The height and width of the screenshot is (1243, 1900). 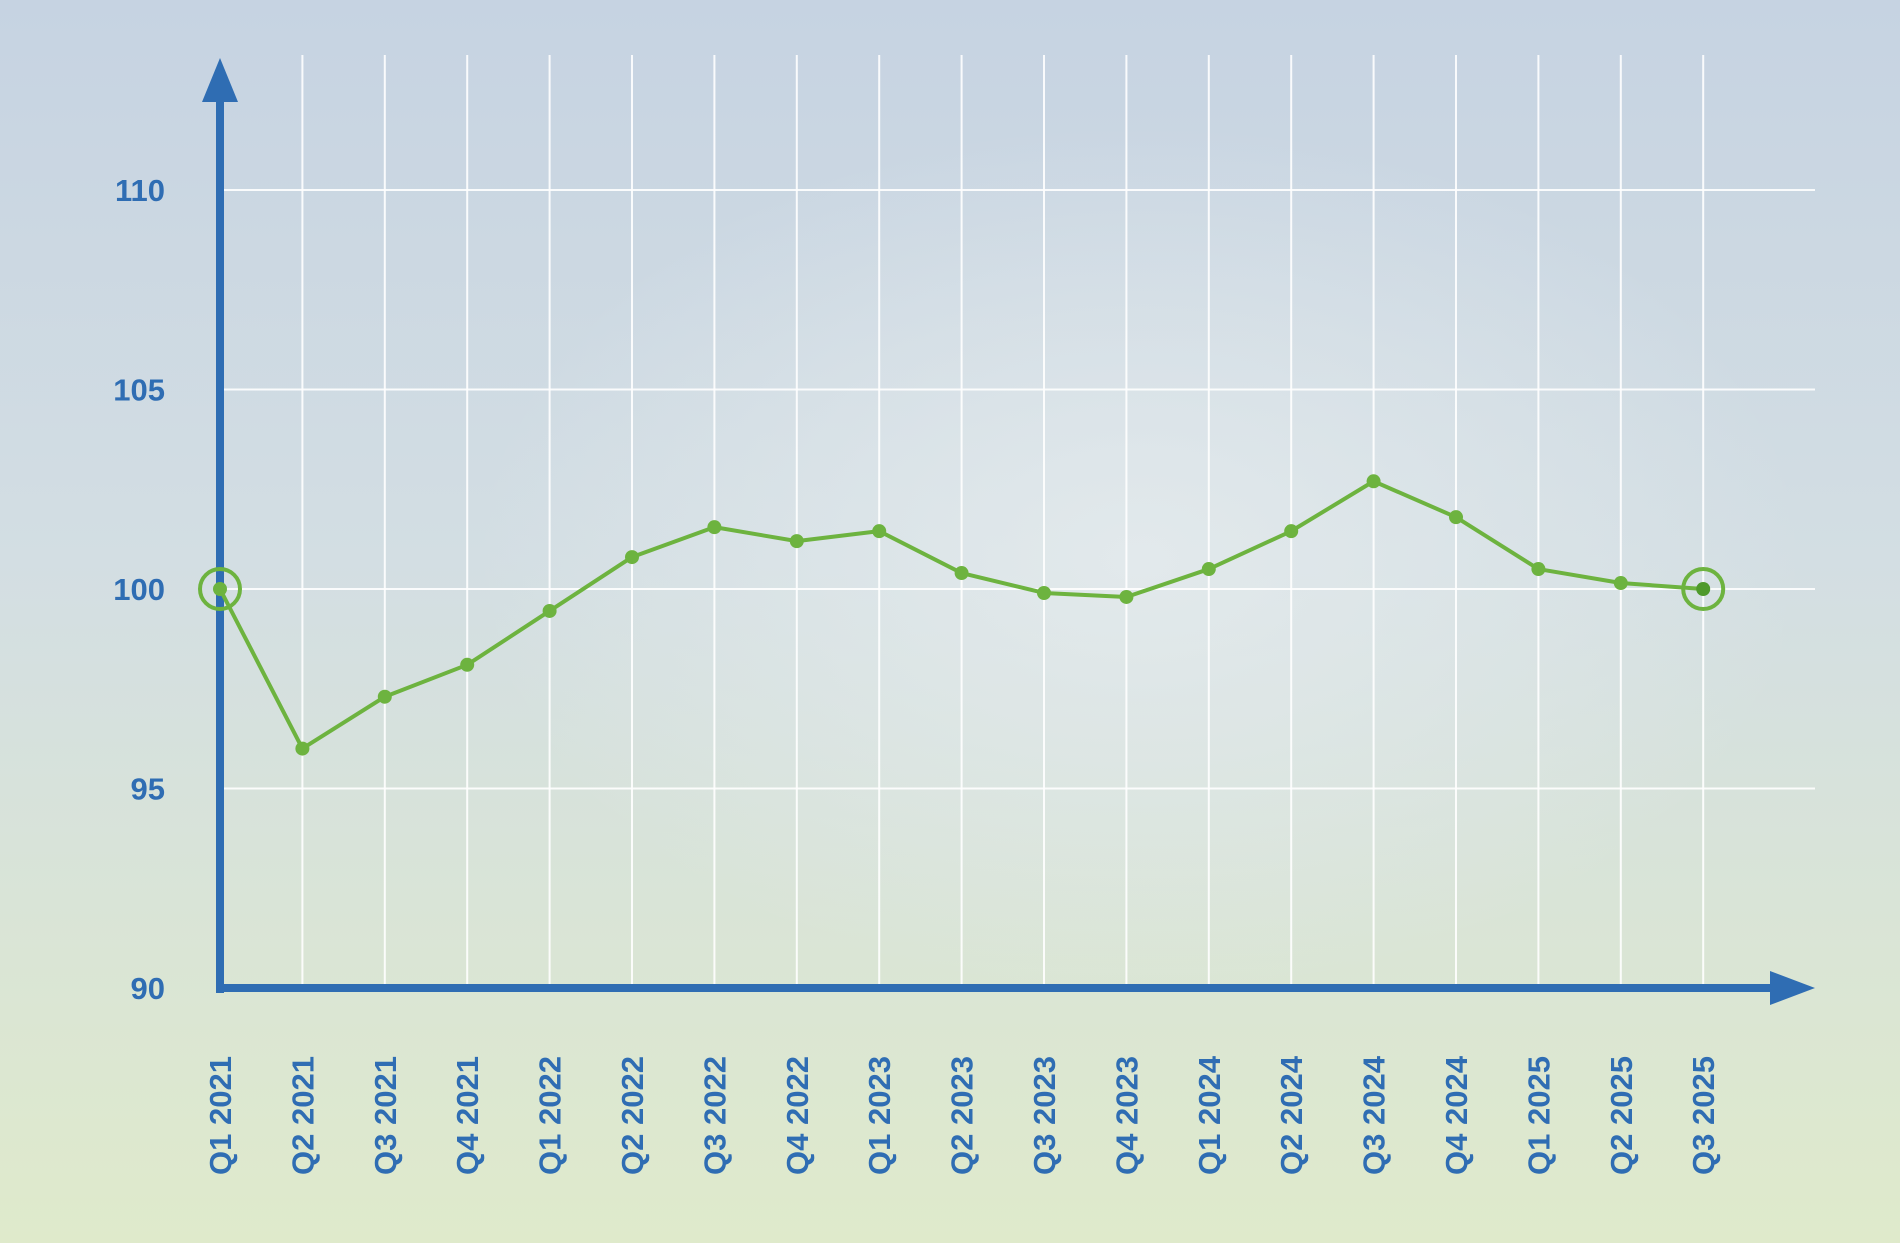 What do you see at coordinates (1456, 1115) in the screenshot?
I see `x-tick-label: Q4 2024` at bounding box center [1456, 1115].